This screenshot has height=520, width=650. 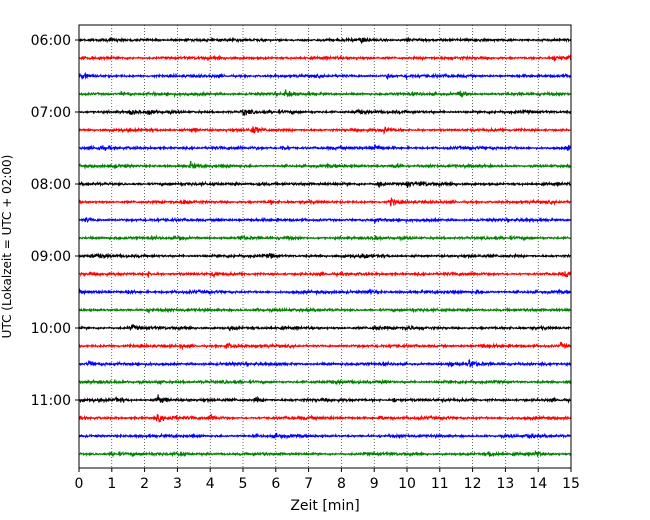 I want to click on x-tick-label: 6, so click(x=275, y=484).